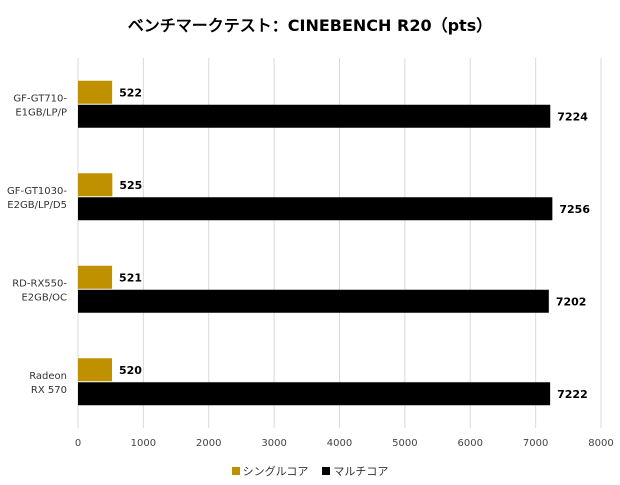 Image resolution: width=620 pixels, height=485 pixels. What do you see at coordinates (208, 443) in the screenshot?
I see `x-tick-label-2000: 2000` at bounding box center [208, 443].